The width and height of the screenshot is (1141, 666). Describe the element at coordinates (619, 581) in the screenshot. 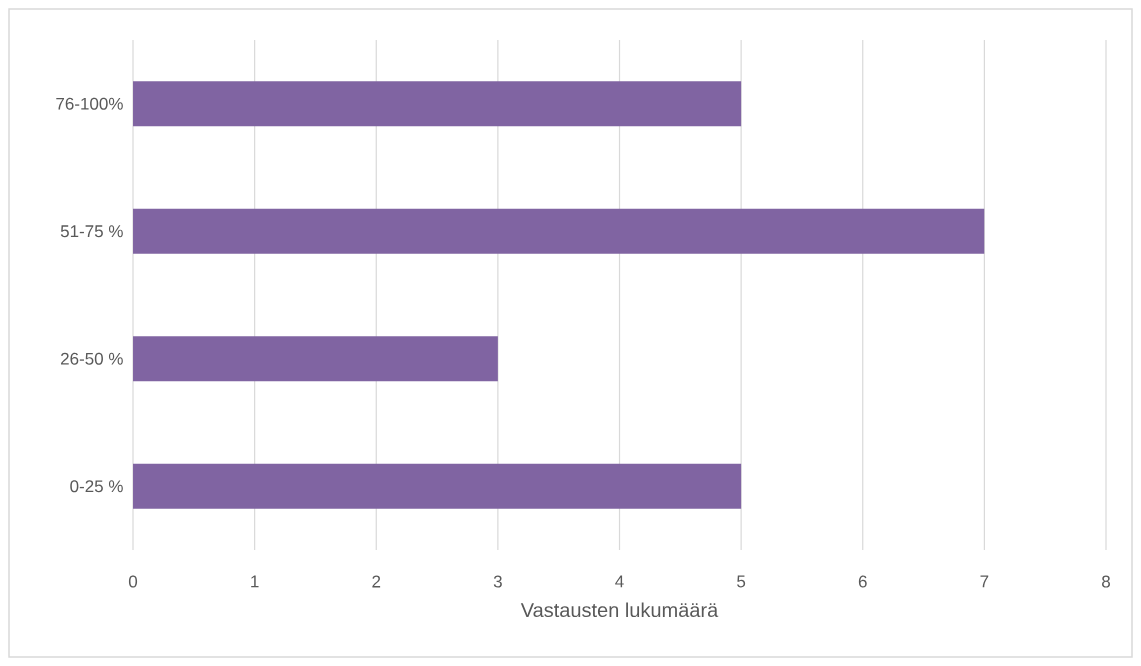

I see `x-tick-label: 4` at that location.